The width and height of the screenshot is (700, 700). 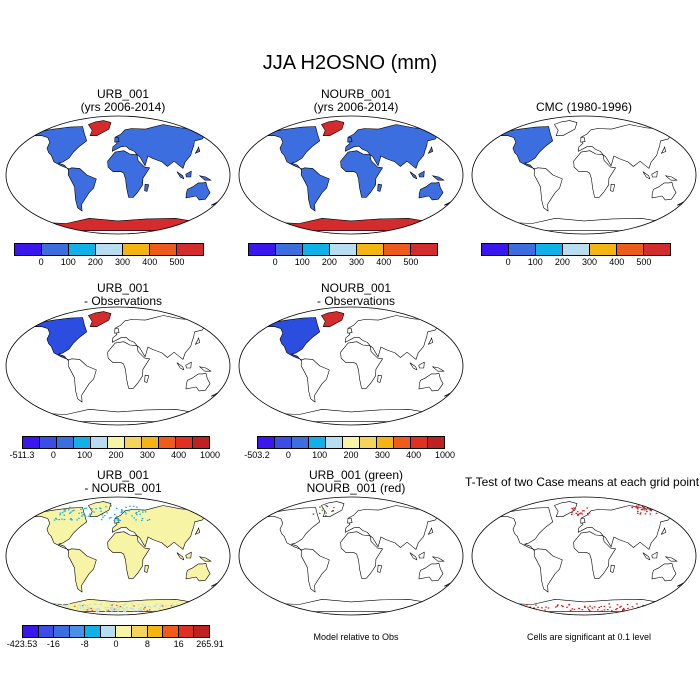 What do you see at coordinates (351, 556) in the screenshot?
I see `map-green-red` at bounding box center [351, 556].